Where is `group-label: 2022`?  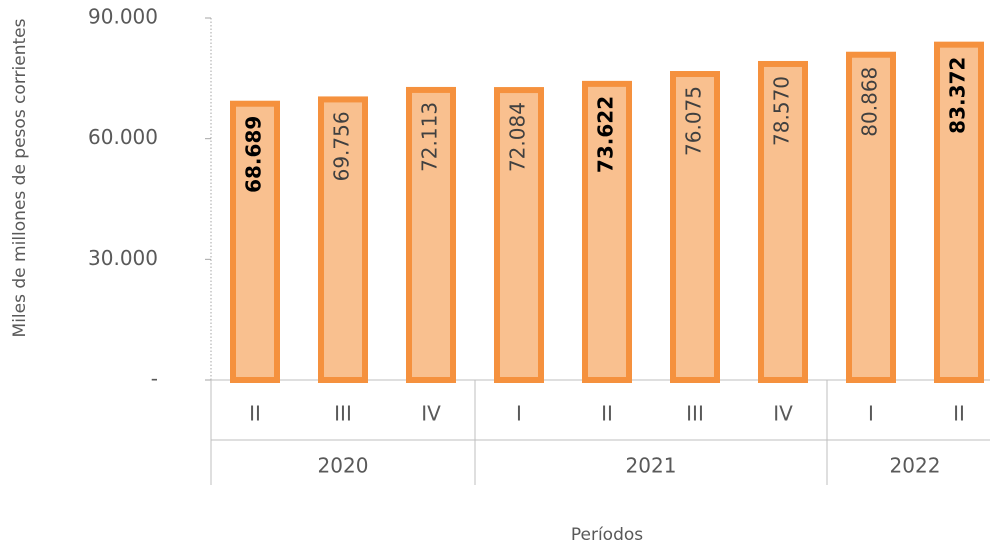
group-label: 2022 is located at coordinates (915, 466).